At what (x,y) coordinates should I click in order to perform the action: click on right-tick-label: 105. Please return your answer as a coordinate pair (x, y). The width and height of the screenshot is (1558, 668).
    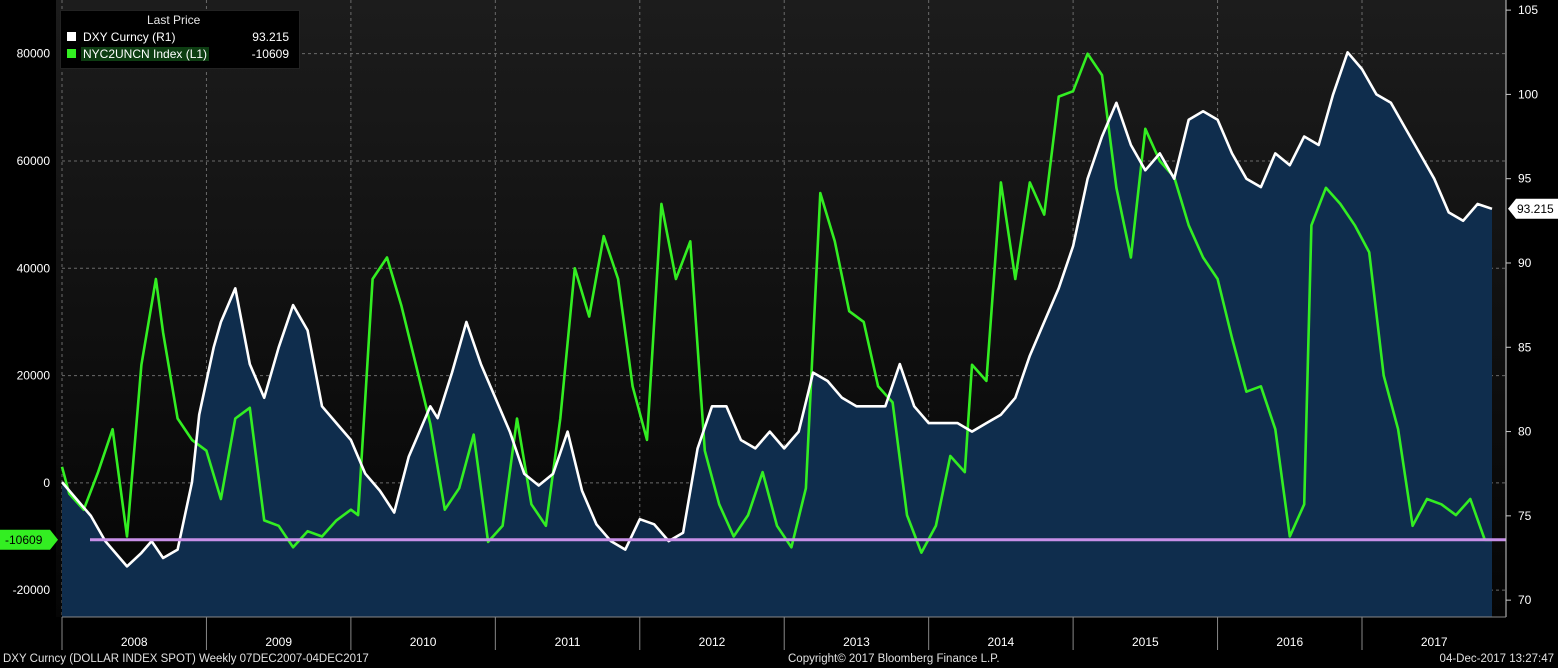
    Looking at the image, I should click on (1528, 10).